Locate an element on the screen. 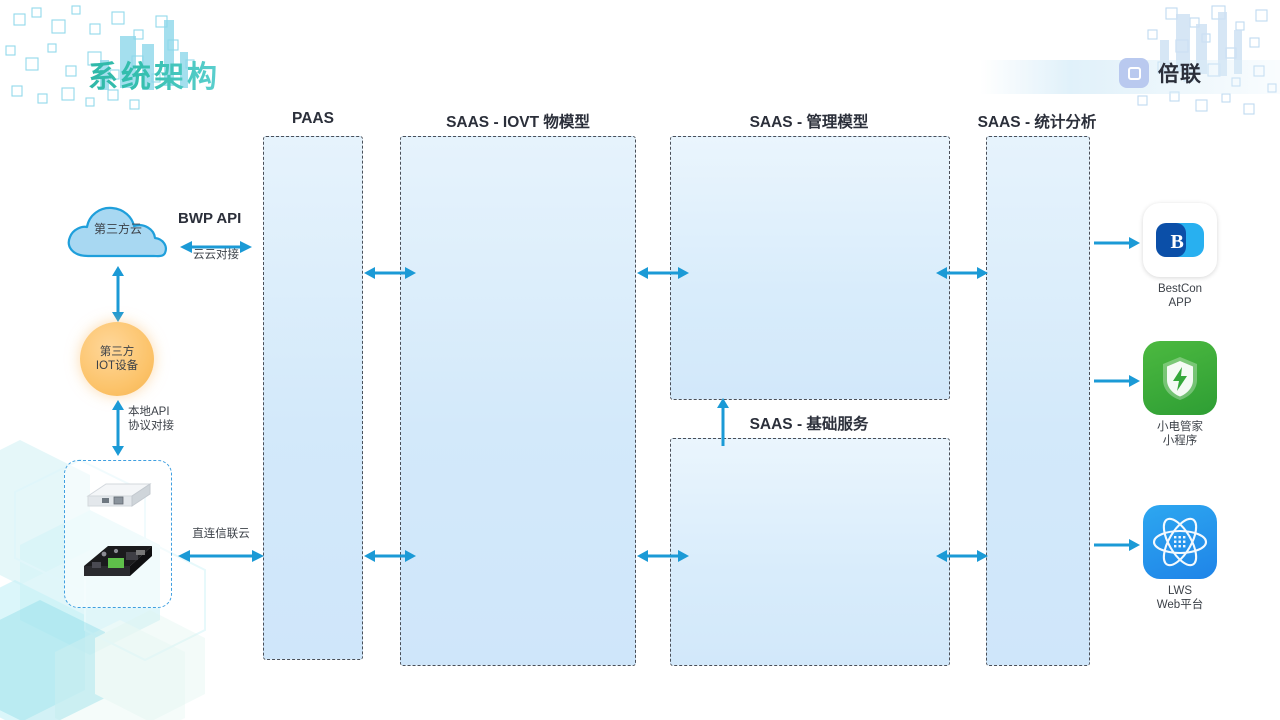 Image resolution: width=1280 pixels, height=720 pixels. app-bestcon-label: BestCon APP is located at coordinates (1180, 296).